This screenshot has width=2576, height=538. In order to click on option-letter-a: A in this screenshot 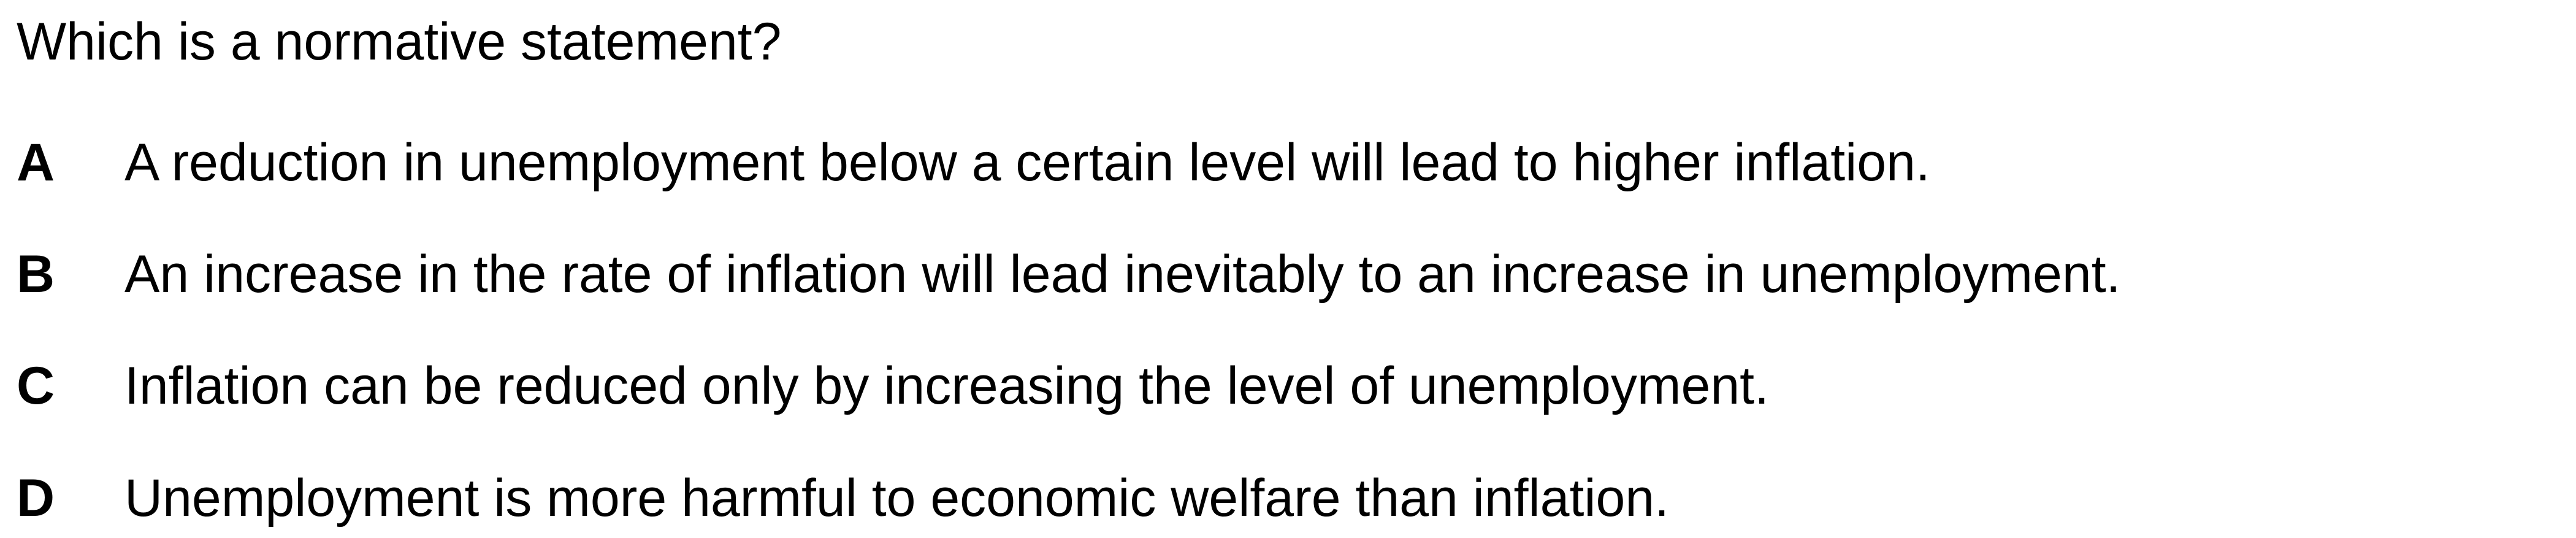, I will do `click(36, 162)`.